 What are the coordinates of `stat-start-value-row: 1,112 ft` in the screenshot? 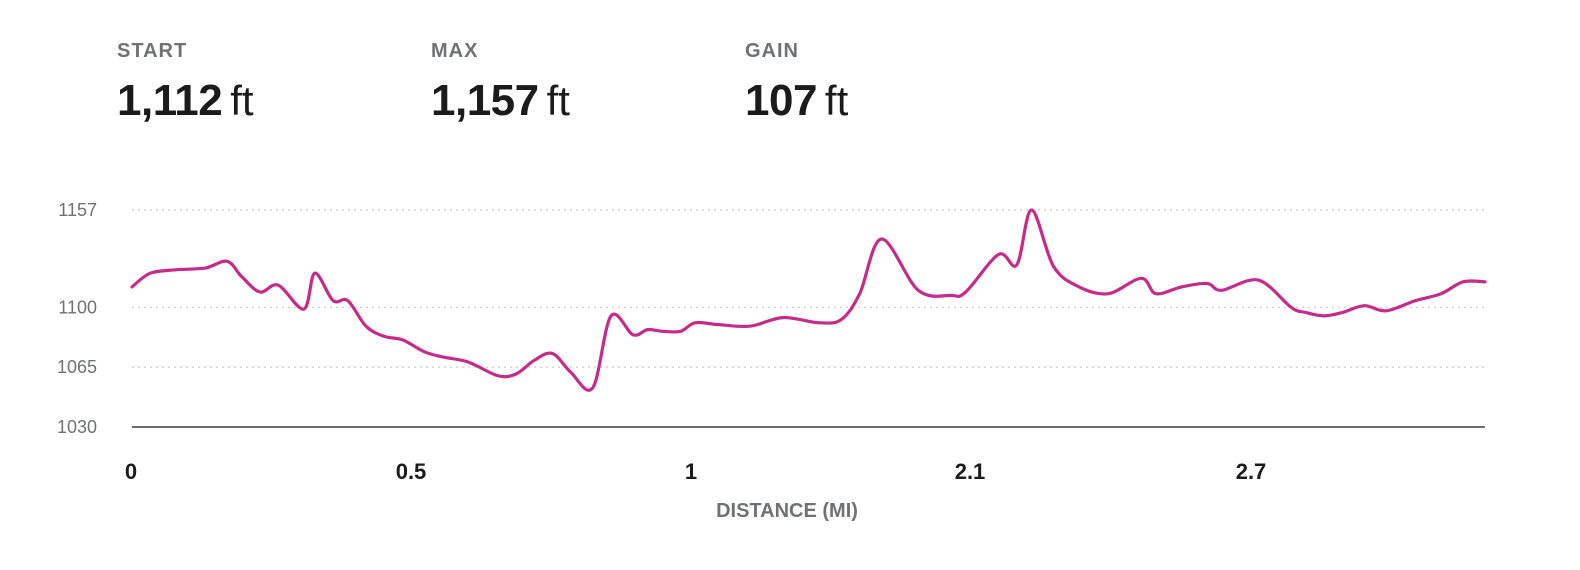 It's located at (185, 106).